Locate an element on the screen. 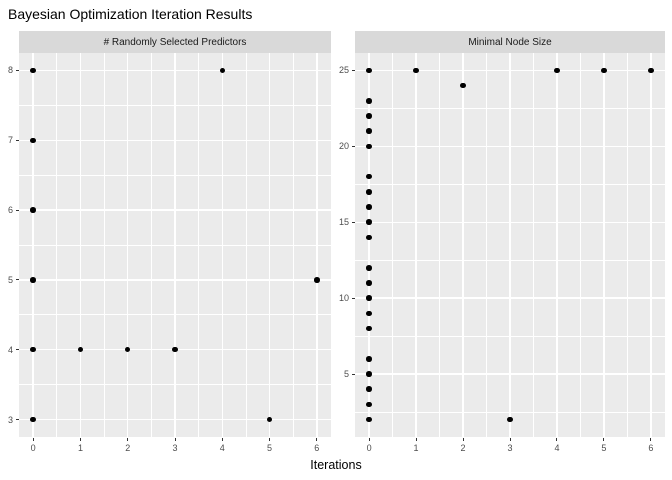  y-tick-label: 7 is located at coordinates (10, 140).